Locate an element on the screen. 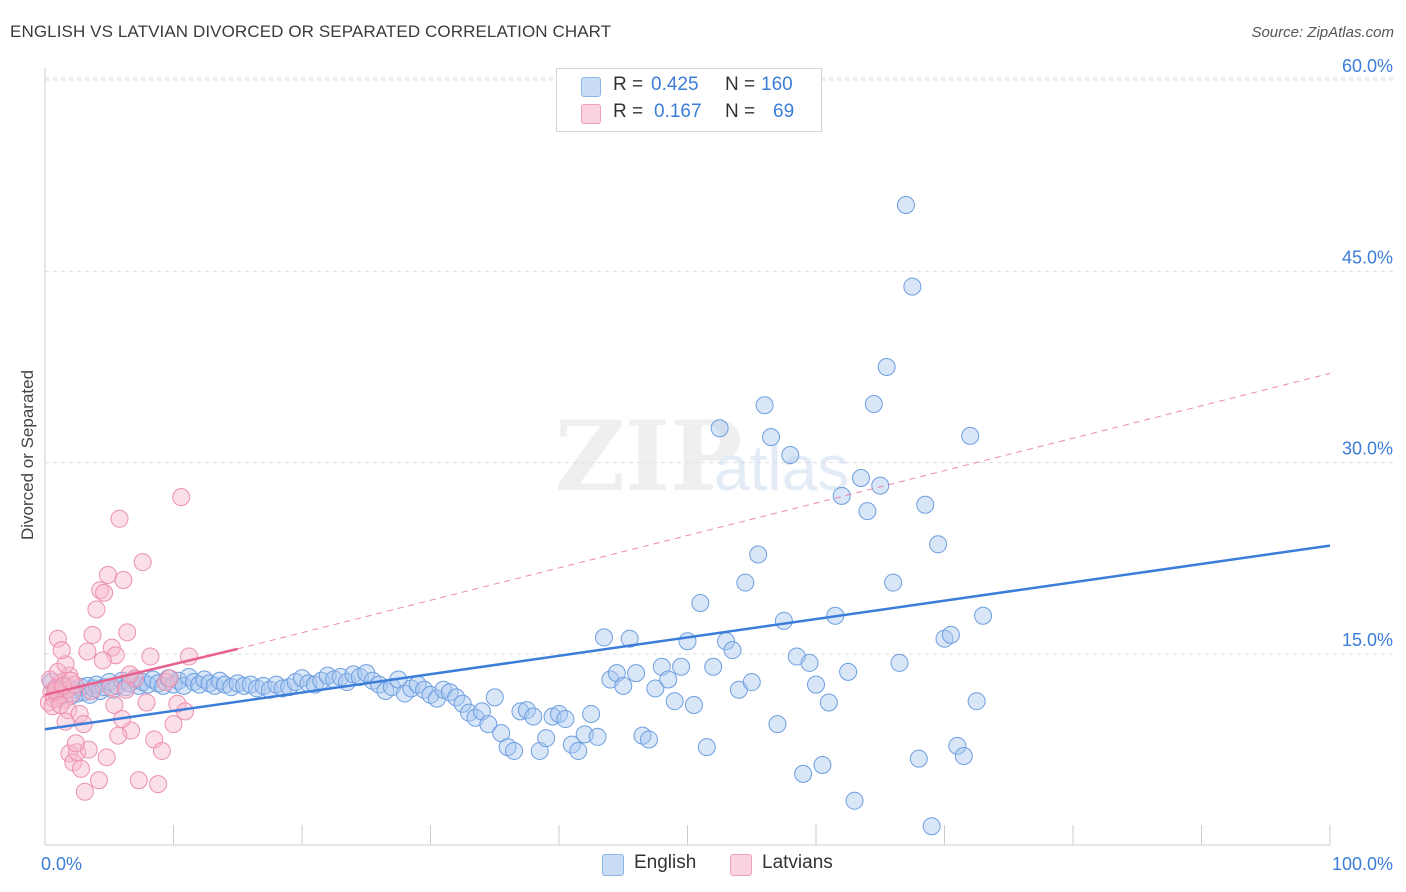 The height and width of the screenshot is (892, 1406). legend-n-value: 69 is located at coordinates (784, 111).